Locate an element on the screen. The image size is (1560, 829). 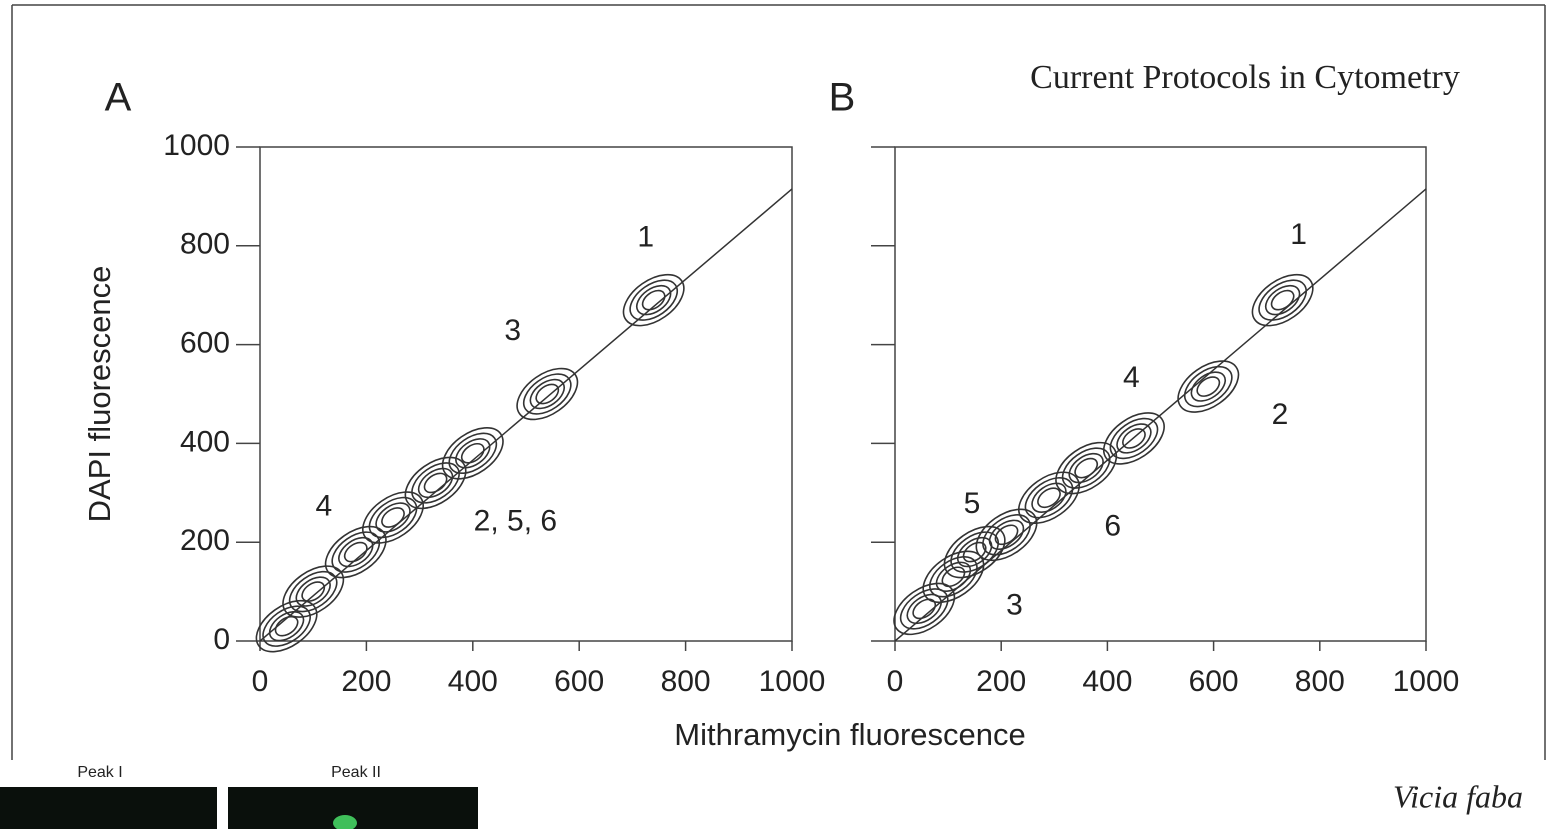
annotation: 2 is located at coordinates (1280, 414).